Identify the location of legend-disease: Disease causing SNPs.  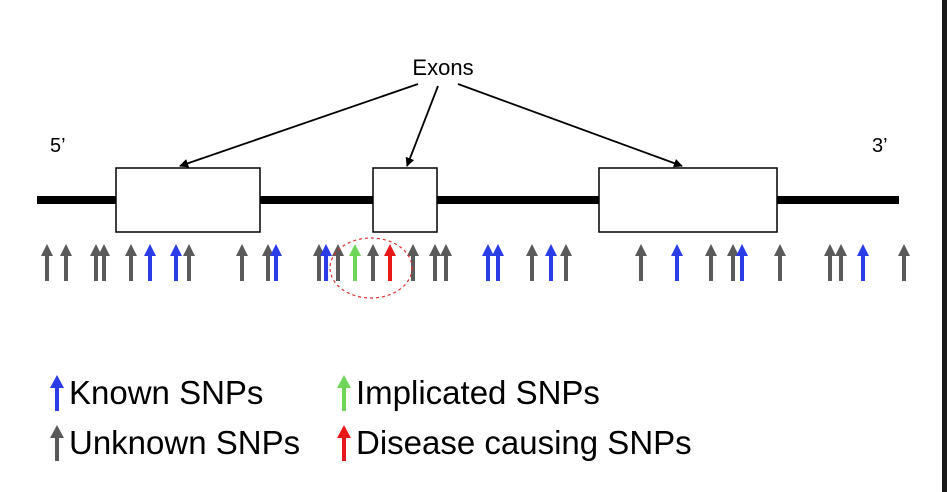
(513, 443).